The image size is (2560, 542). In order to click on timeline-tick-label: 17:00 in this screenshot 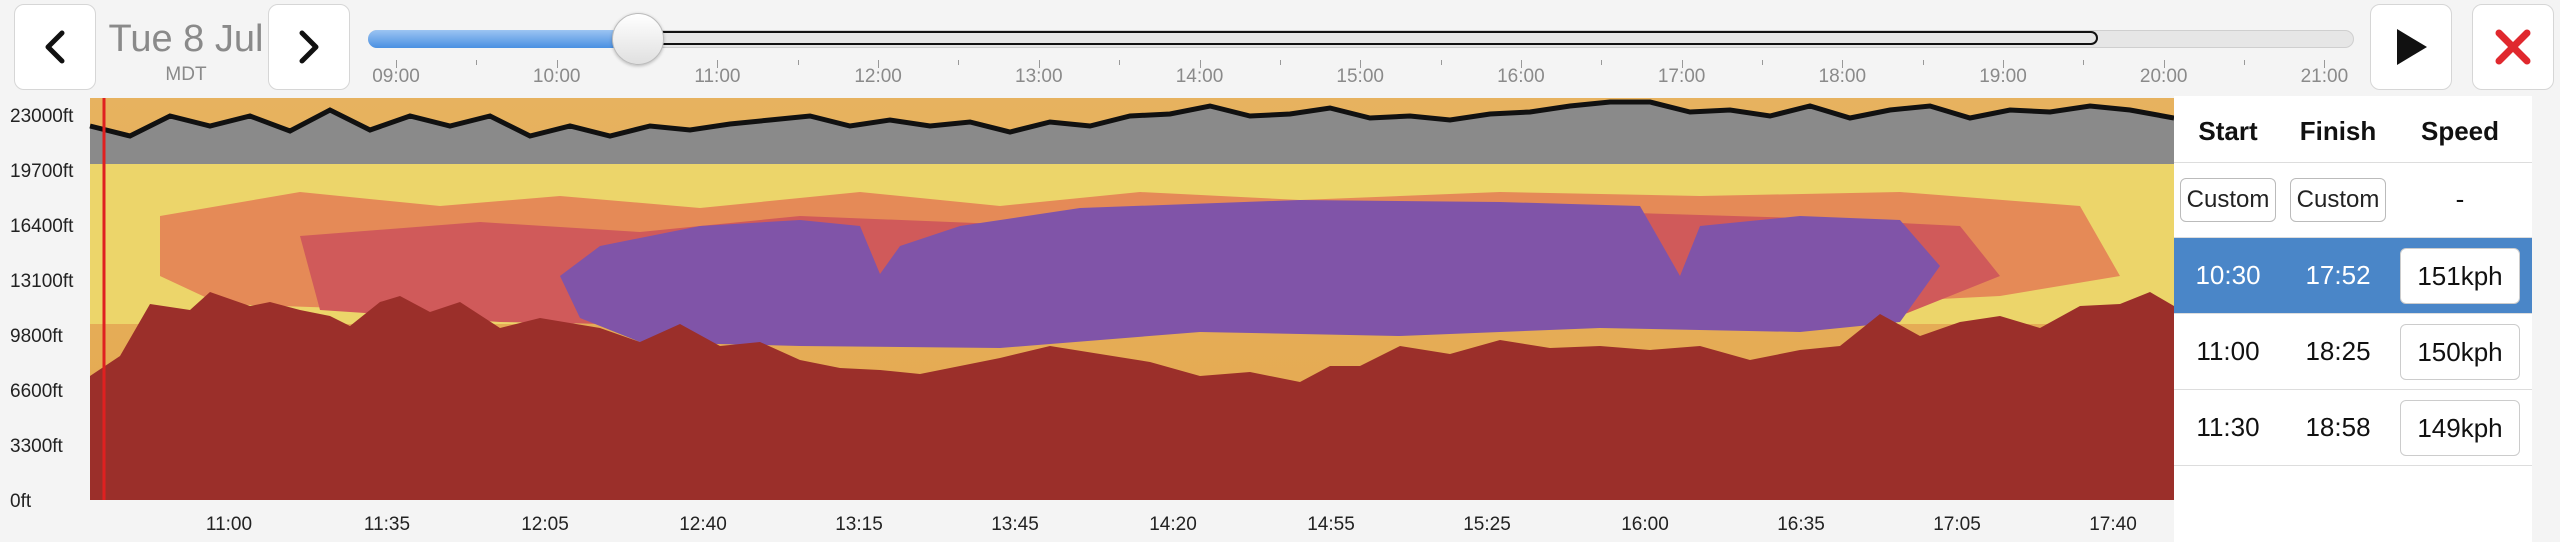, I will do `click(1681, 76)`.